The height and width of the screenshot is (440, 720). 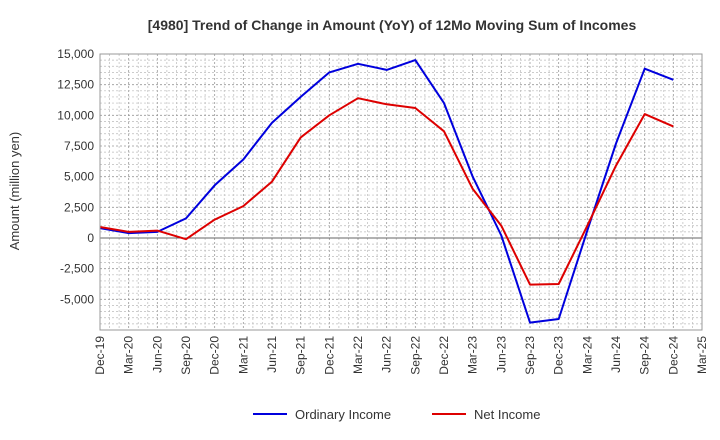 What do you see at coordinates (530, 355) in the screenshot?
I see `x-tick-label: Sep-23` at bounding box center [530, 355].